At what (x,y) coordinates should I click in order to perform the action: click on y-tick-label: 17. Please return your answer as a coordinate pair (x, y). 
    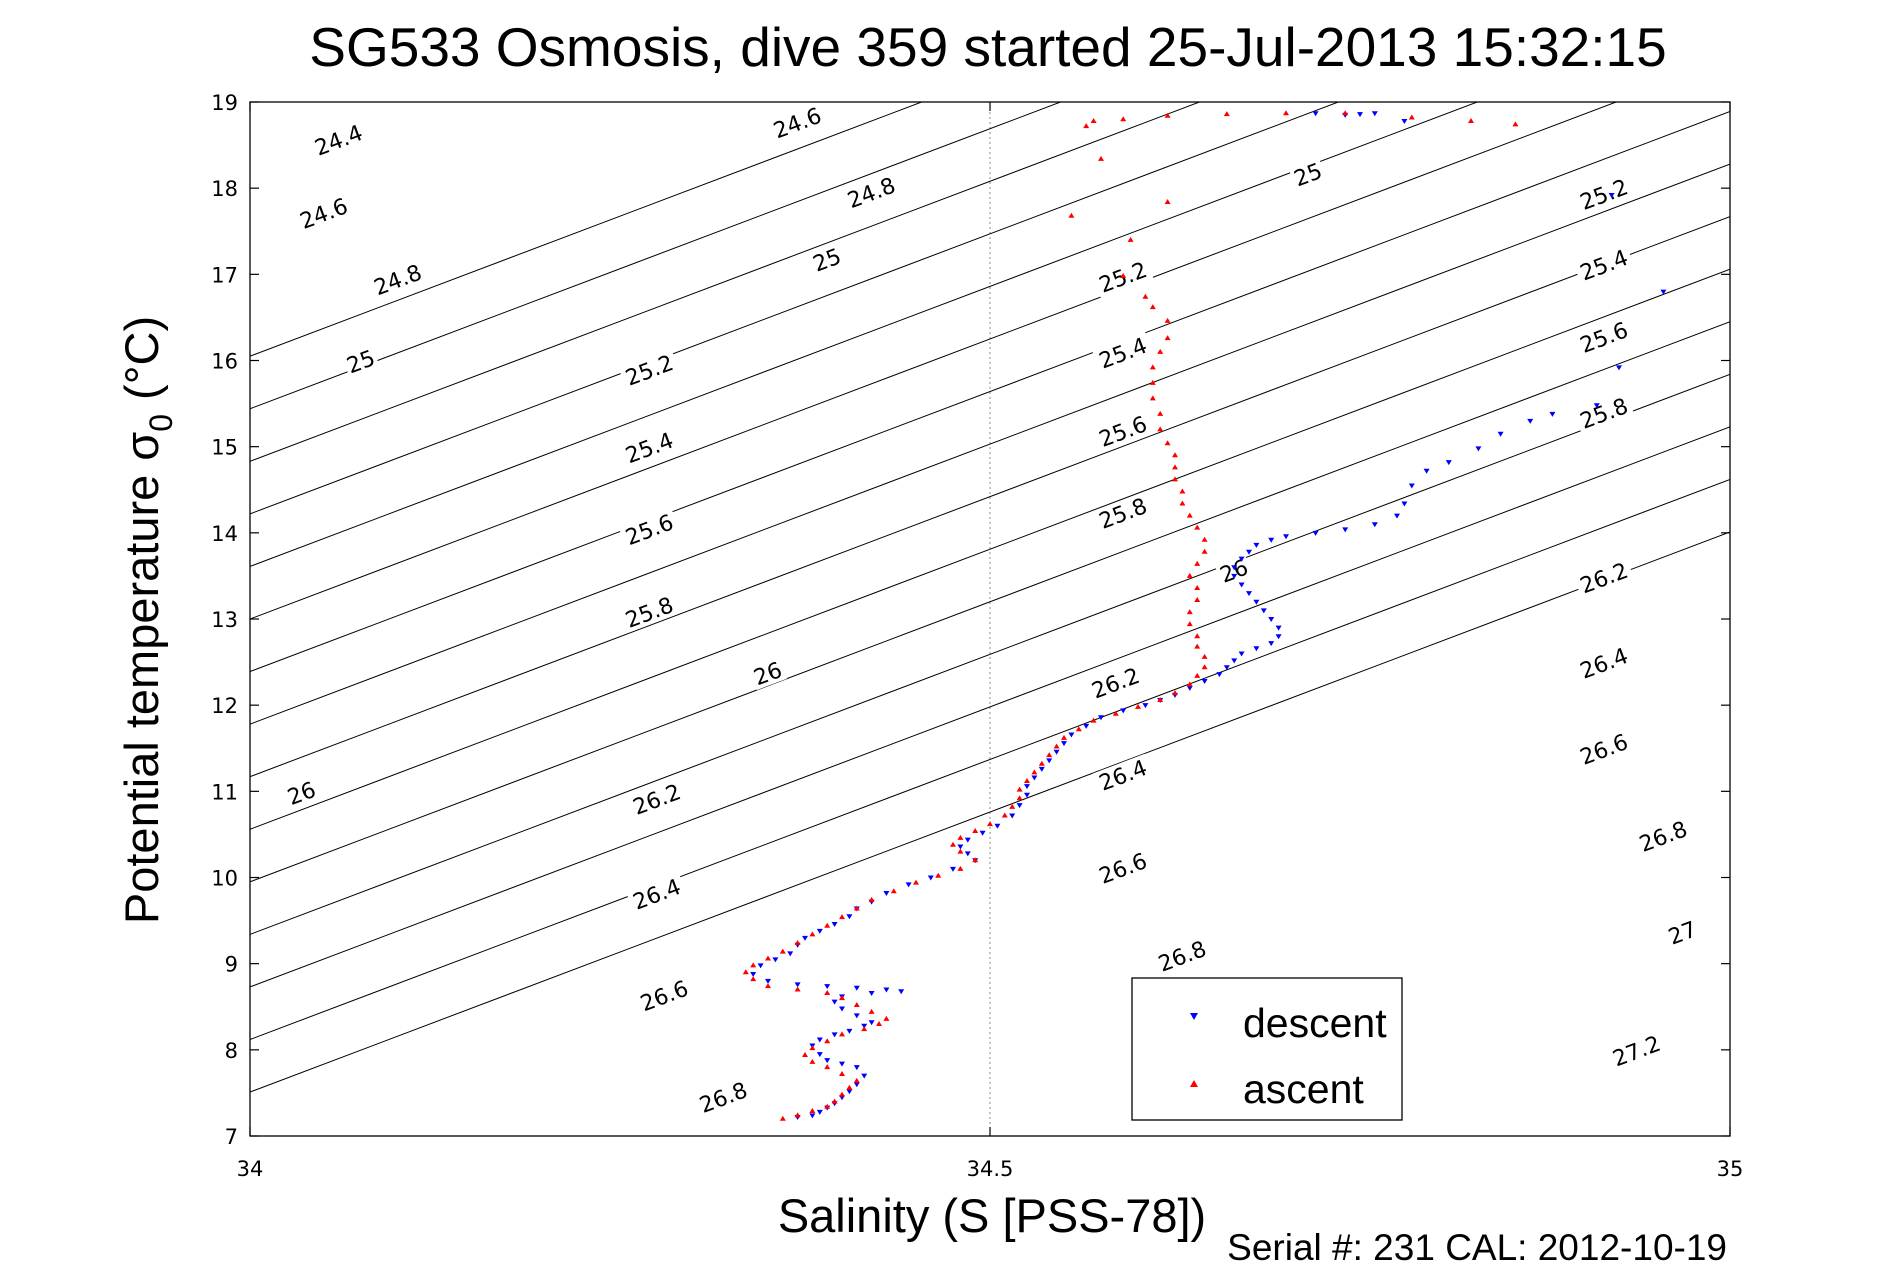
    Looking at the image, I should click on (224, 275).